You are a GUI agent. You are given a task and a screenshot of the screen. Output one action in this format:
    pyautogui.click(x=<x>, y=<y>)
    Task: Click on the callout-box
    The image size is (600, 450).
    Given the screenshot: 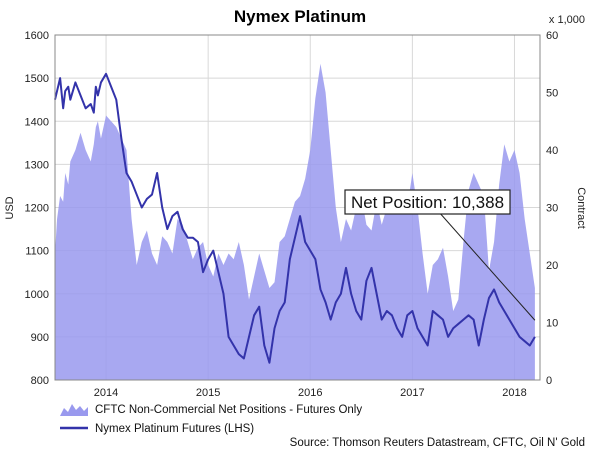 What is the action you would take?
    pyautogui.click(x=427, y=202)
    